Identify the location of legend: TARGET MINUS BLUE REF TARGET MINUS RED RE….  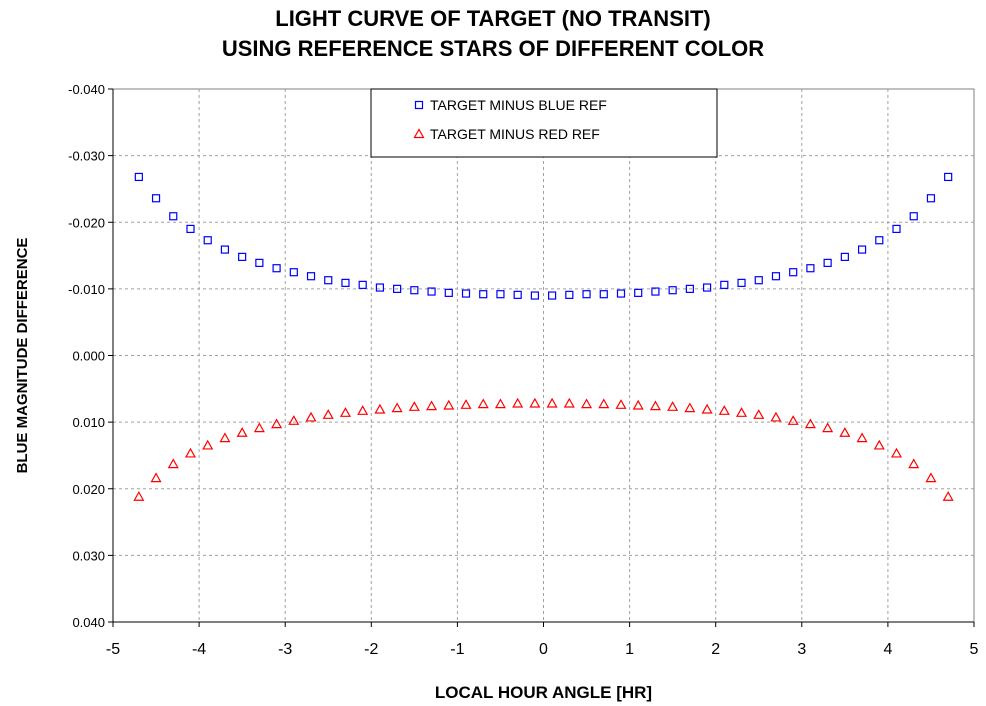
(544, 123).